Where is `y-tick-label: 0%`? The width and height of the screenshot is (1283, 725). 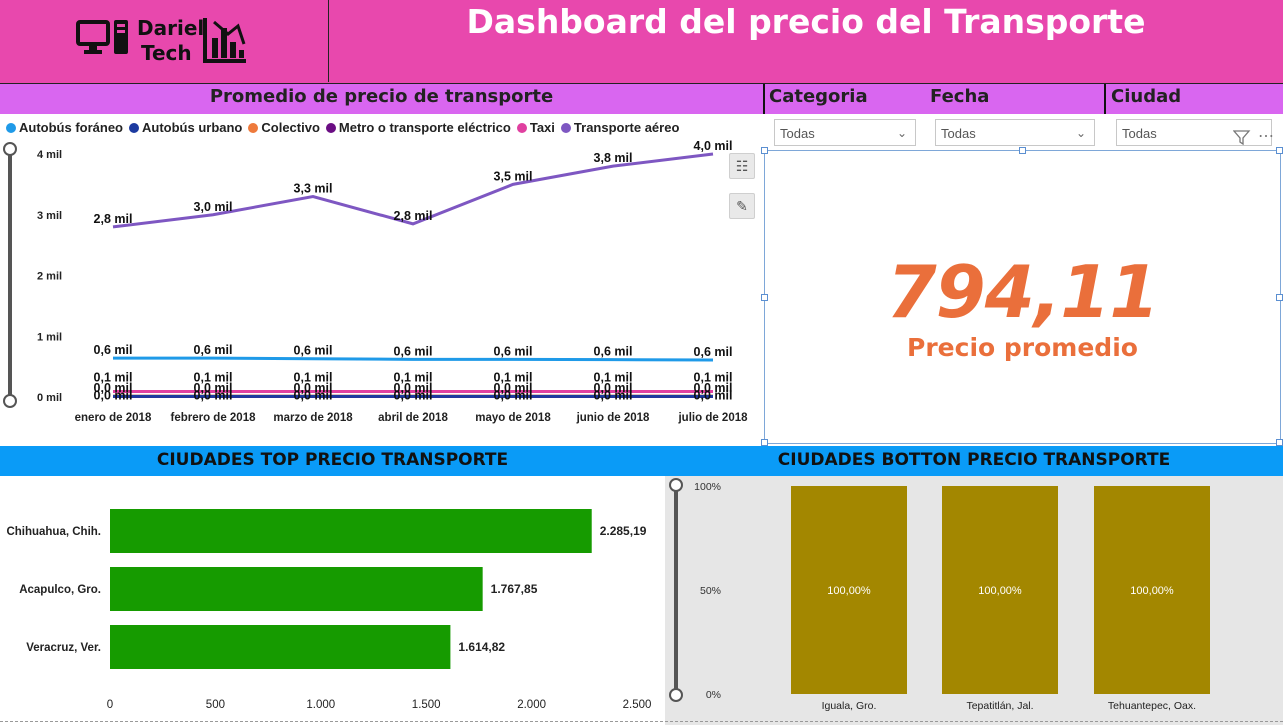
y-tick-label: 0% is located at coordinates (713, 695).